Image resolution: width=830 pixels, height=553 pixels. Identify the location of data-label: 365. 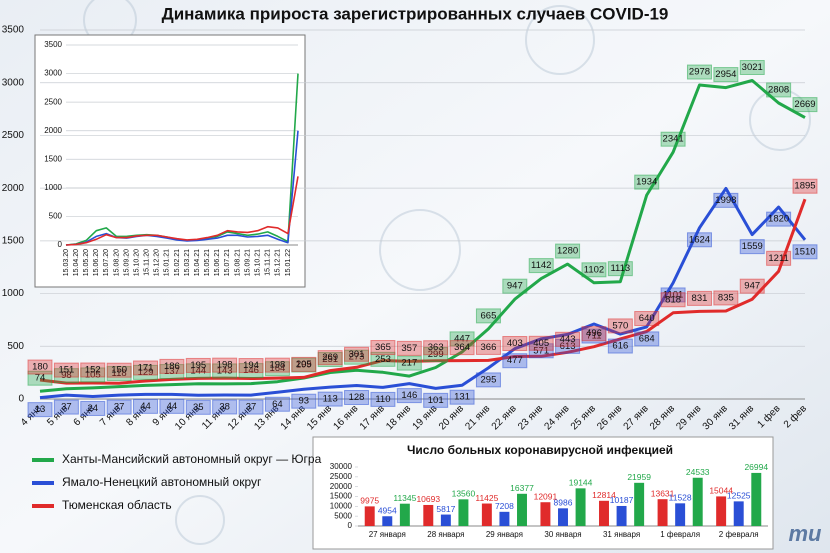
(383, 347).